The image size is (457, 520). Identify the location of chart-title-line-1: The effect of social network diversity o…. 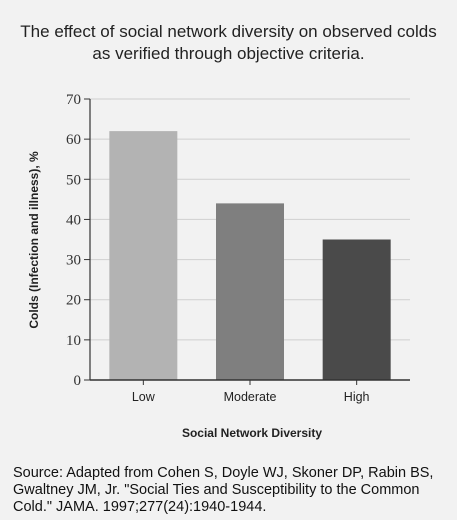
(228, 31).